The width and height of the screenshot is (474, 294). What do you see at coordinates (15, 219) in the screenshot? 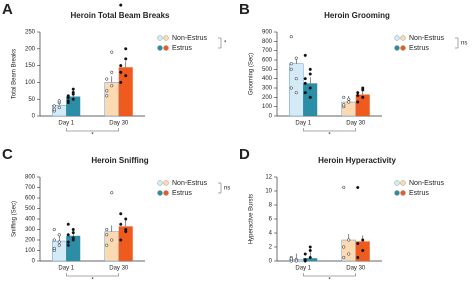
I see `y-axis-label: Sniffing (Sec)` at bounding box center [15, 219].